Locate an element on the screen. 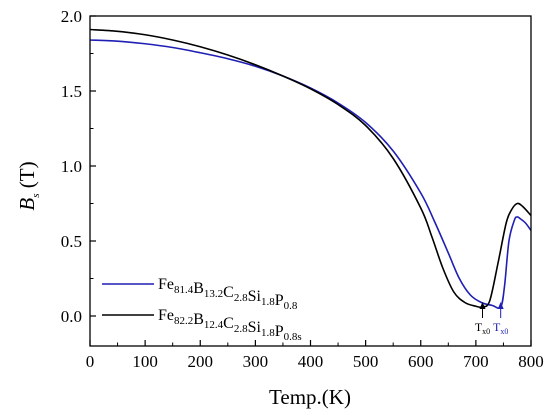 Image resolution: width=550 pixels, height=418 pixels. x-tick-label: 800 is located at coordinates (531, 361).